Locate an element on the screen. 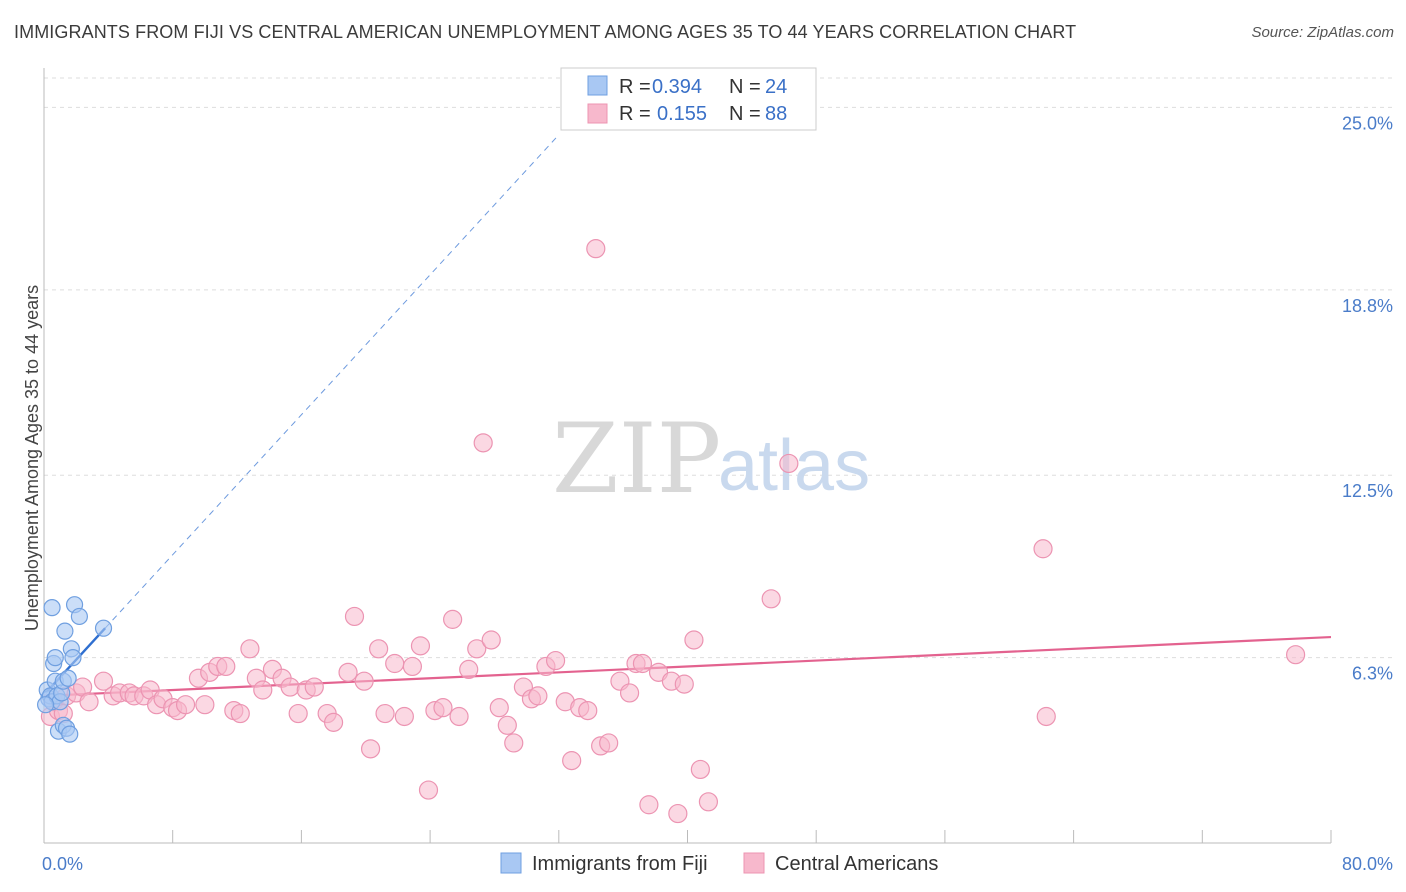 Image resolution: width=1406 pixels, height=892 pixels. bottom-legend-swatch-central is located at coordinates (754, 863).